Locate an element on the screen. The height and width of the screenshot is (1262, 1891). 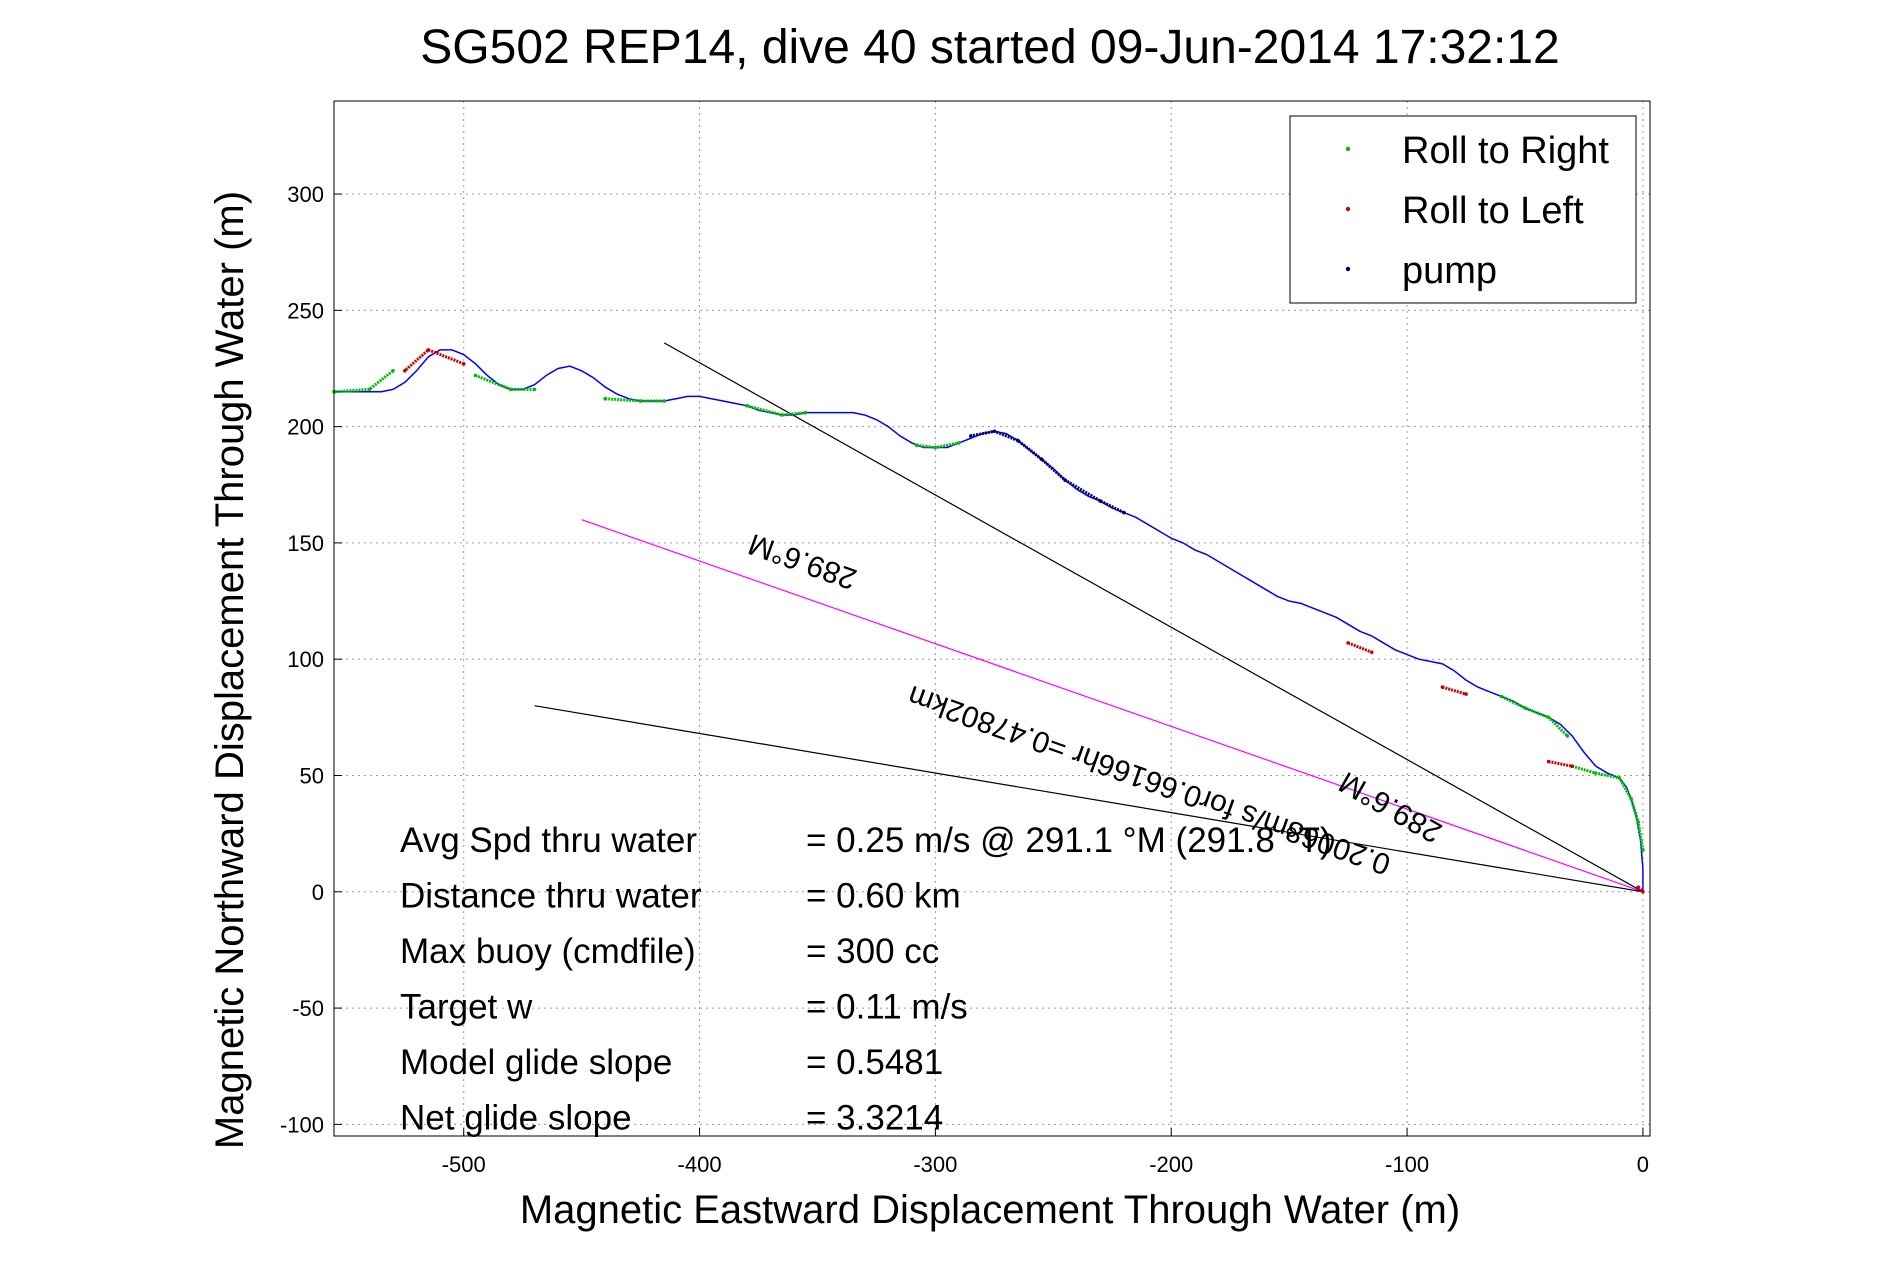
stat-label: Avg Spd thru water is located at coordinates (548, 840).